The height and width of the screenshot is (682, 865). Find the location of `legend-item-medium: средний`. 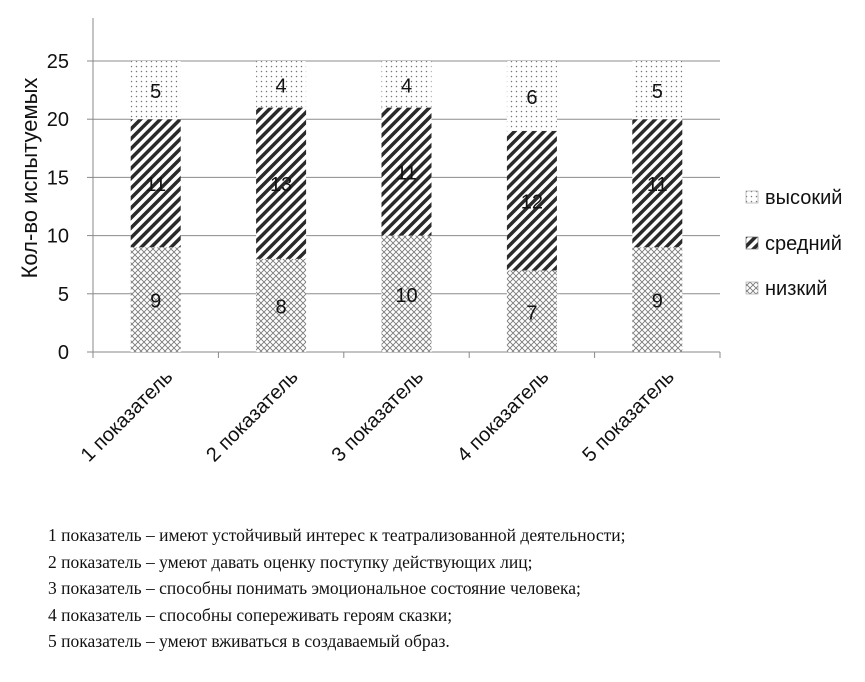

legend-item-medium: средний is located at coordinates (793, 244).